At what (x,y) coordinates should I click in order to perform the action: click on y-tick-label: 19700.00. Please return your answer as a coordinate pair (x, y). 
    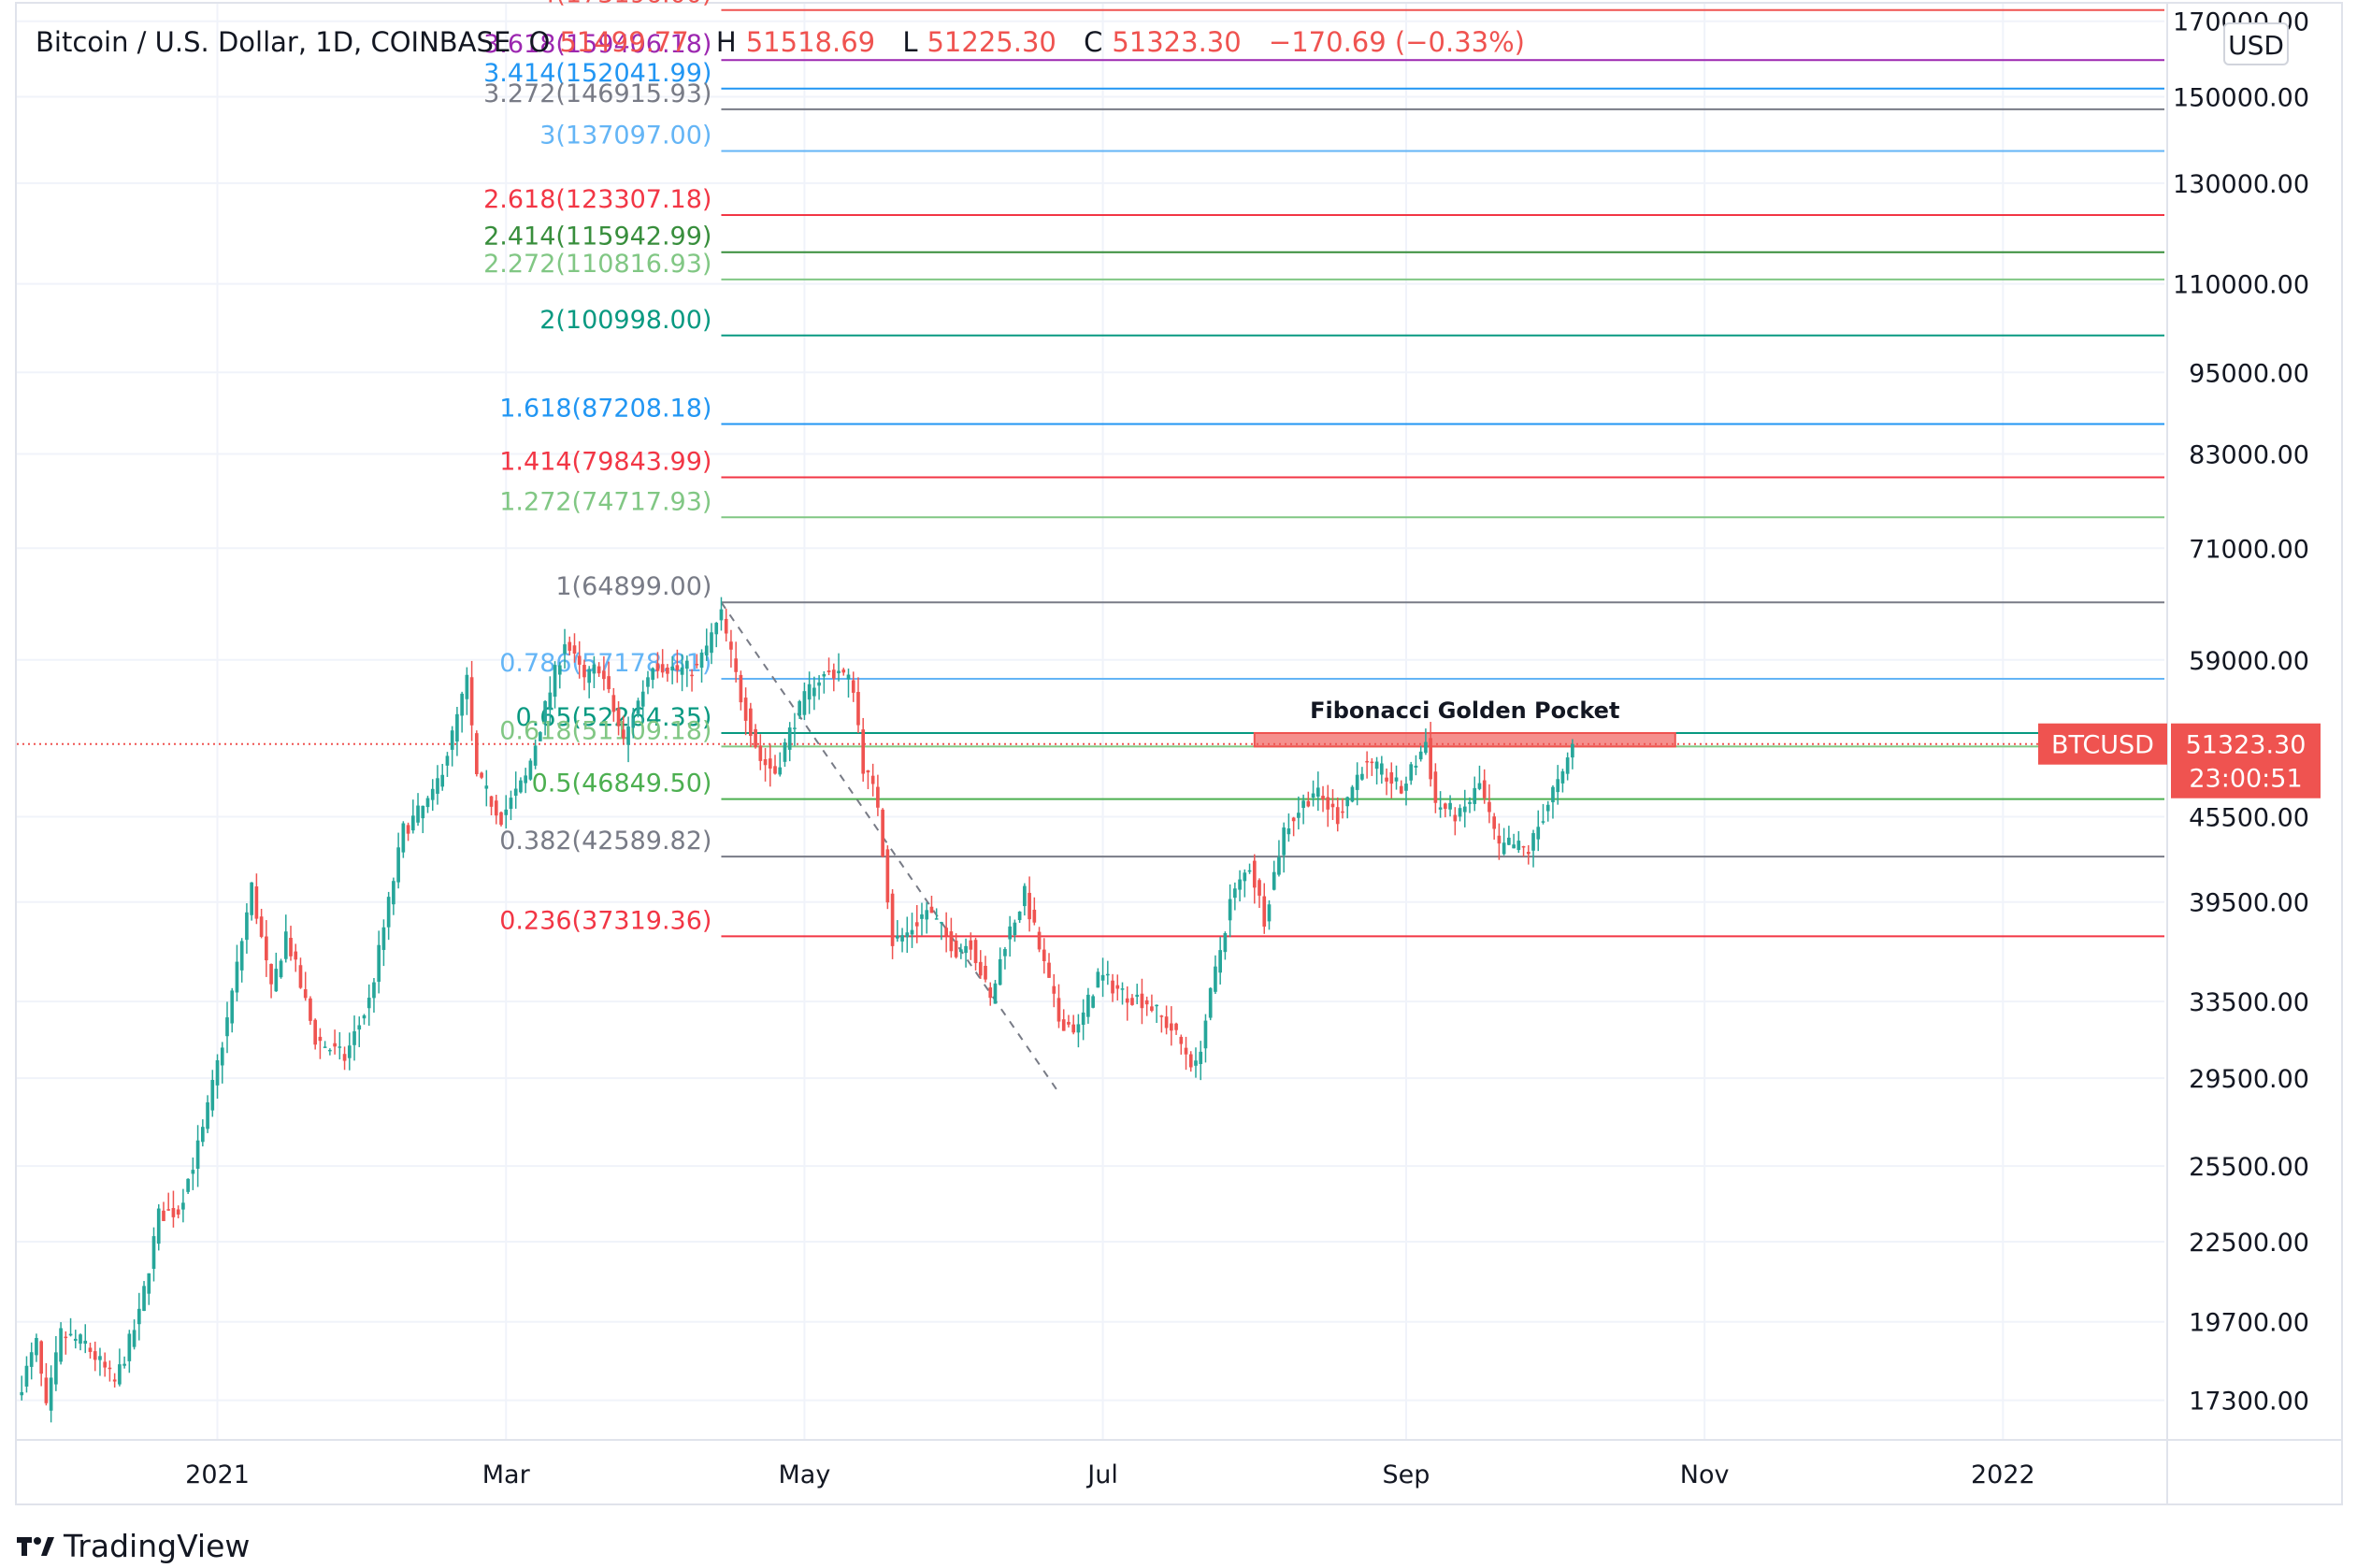
    Looking at the image, I should click on (2249, 1323).